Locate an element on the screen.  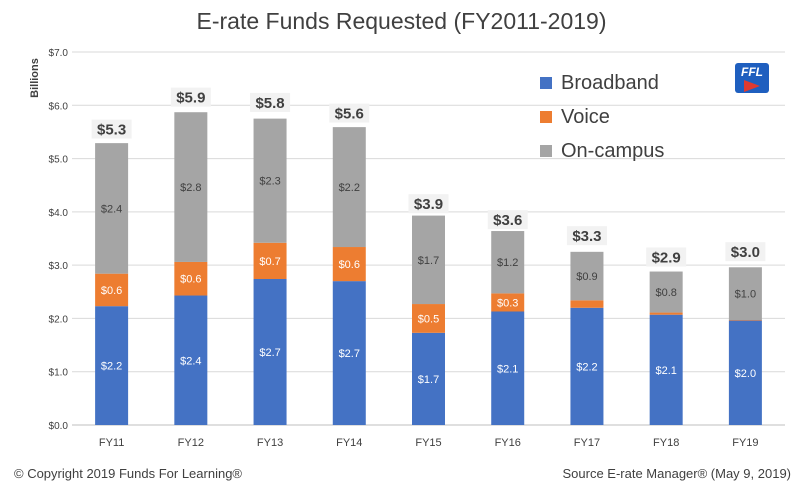
total-label: $5.3 is located at coordinates (111, 130).